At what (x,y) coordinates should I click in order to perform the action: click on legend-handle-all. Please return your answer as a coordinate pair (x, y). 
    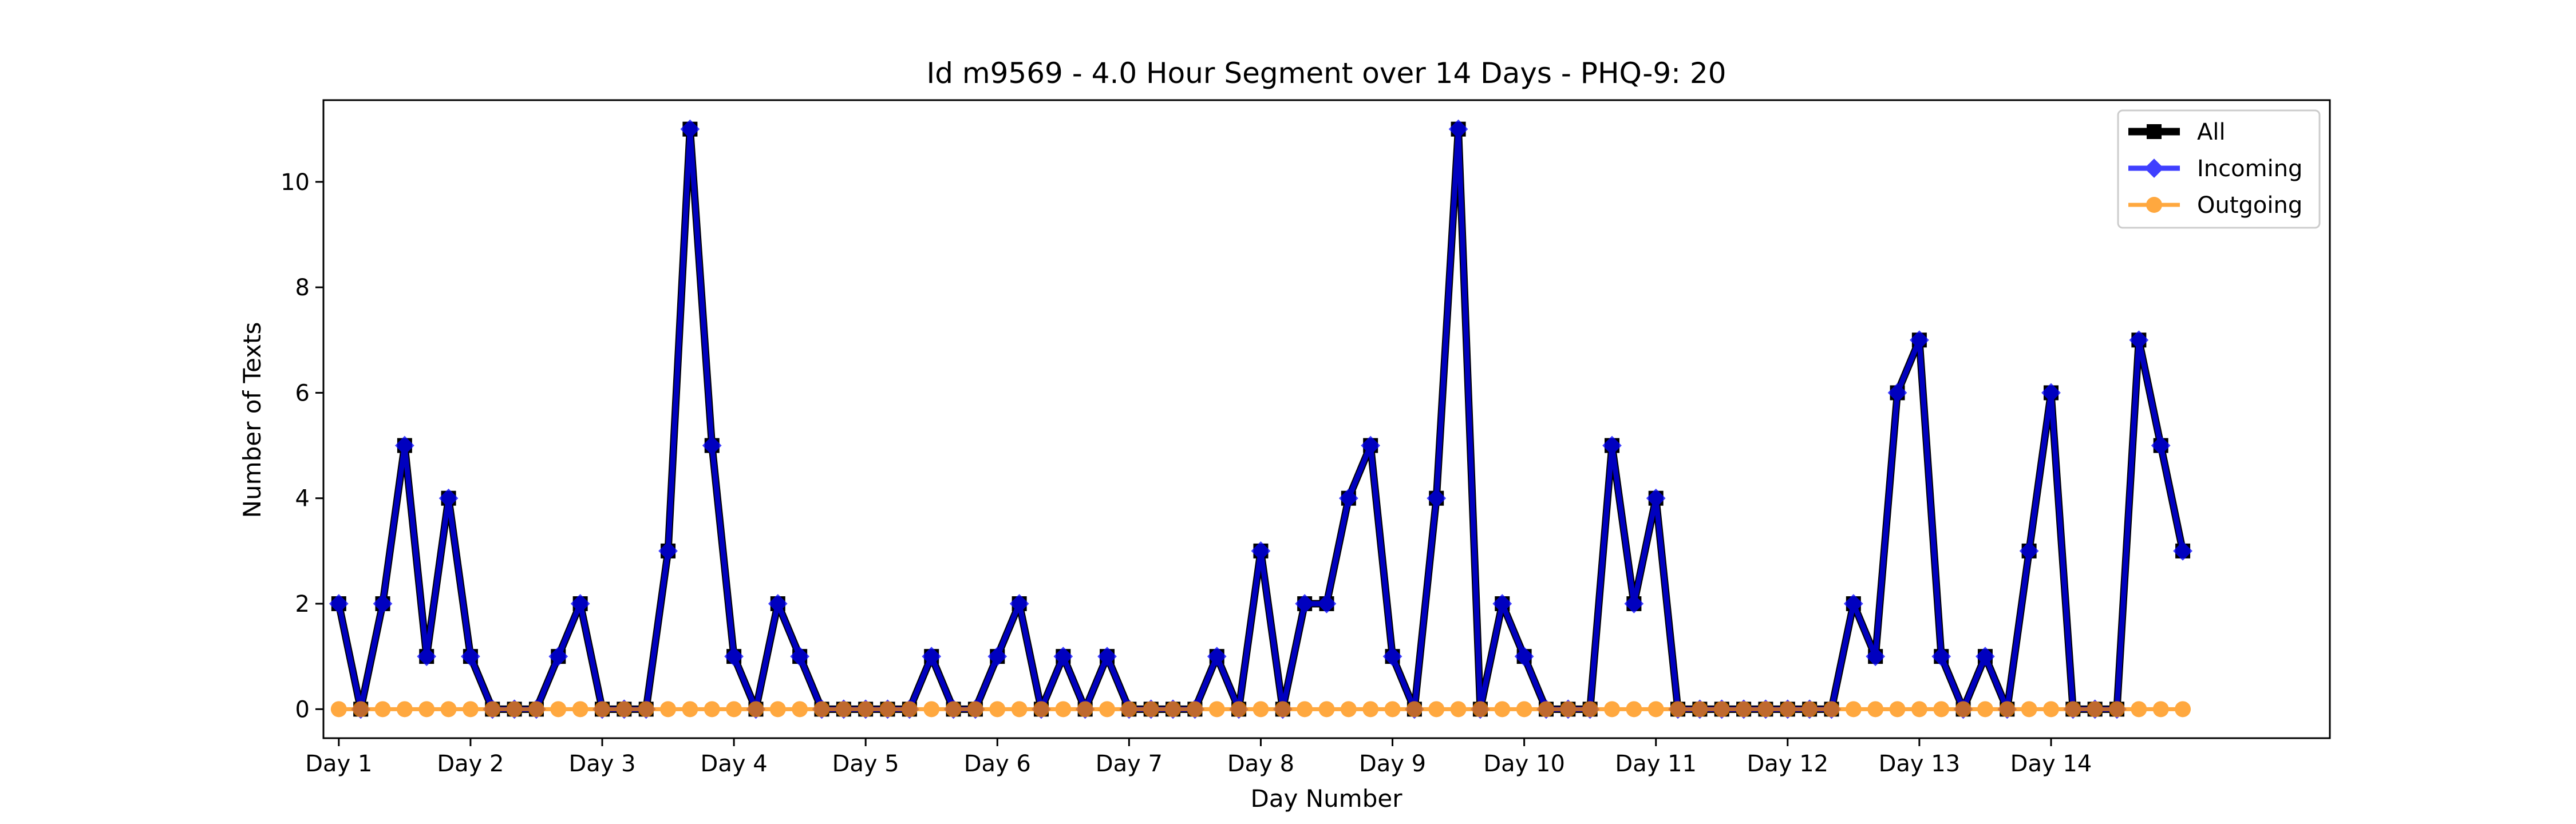
    Looking at the image, I should click on (2154, 131).